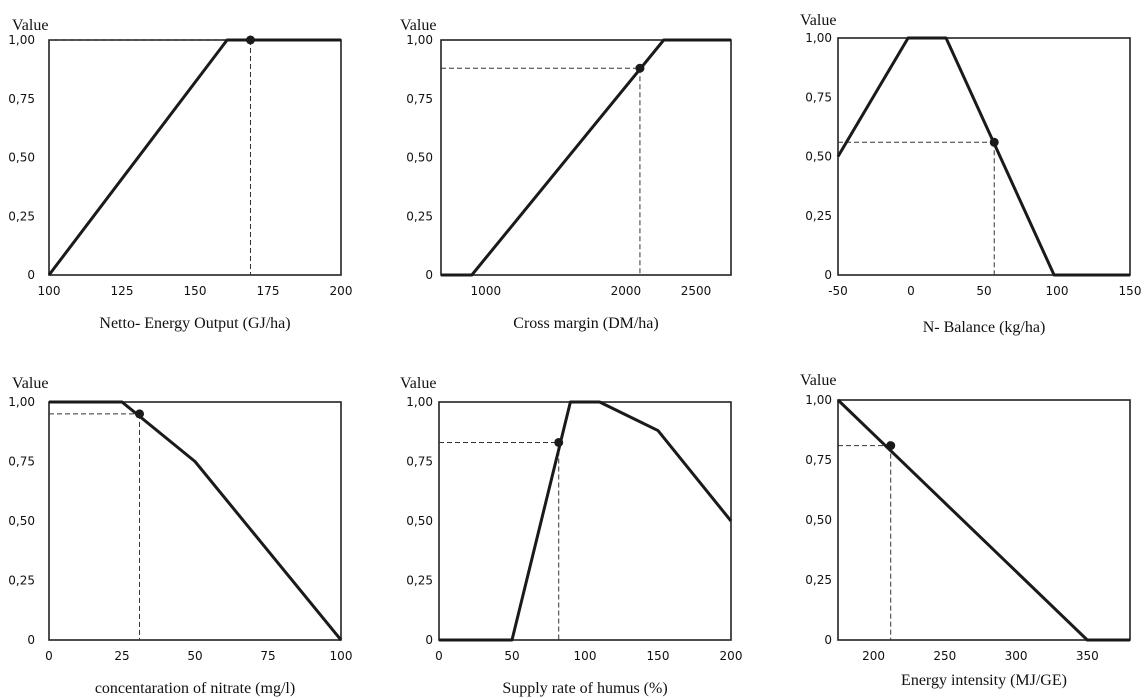 The width and height of the screenshot is (1147, 698). What do you see at coordinates (696, 291) in the screenshot?
I see `x-tick-label: 2500` at bounding box center [696, 291].